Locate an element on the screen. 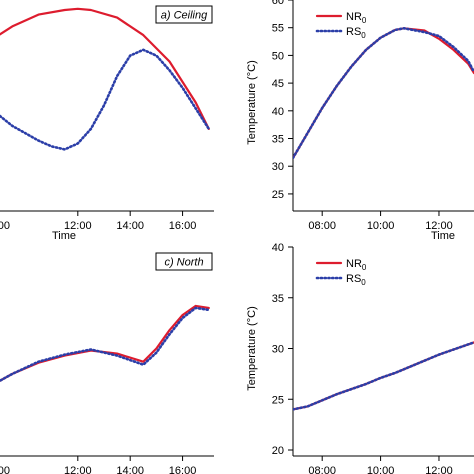  y-tick-label: 55 is located at coordinates (278, 29).